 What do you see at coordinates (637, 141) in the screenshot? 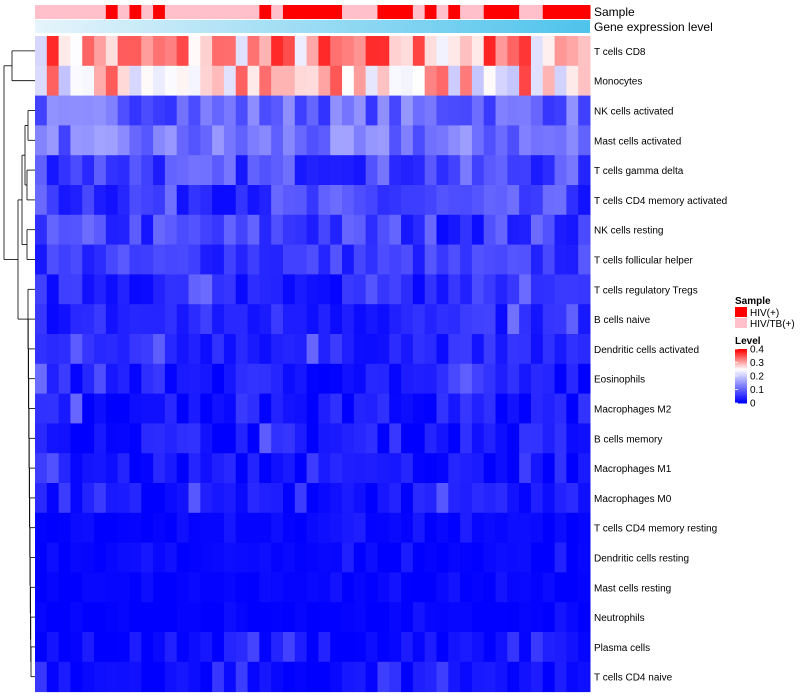
I see `row-label: Mast cells activated` at bounding box center [637, 141].